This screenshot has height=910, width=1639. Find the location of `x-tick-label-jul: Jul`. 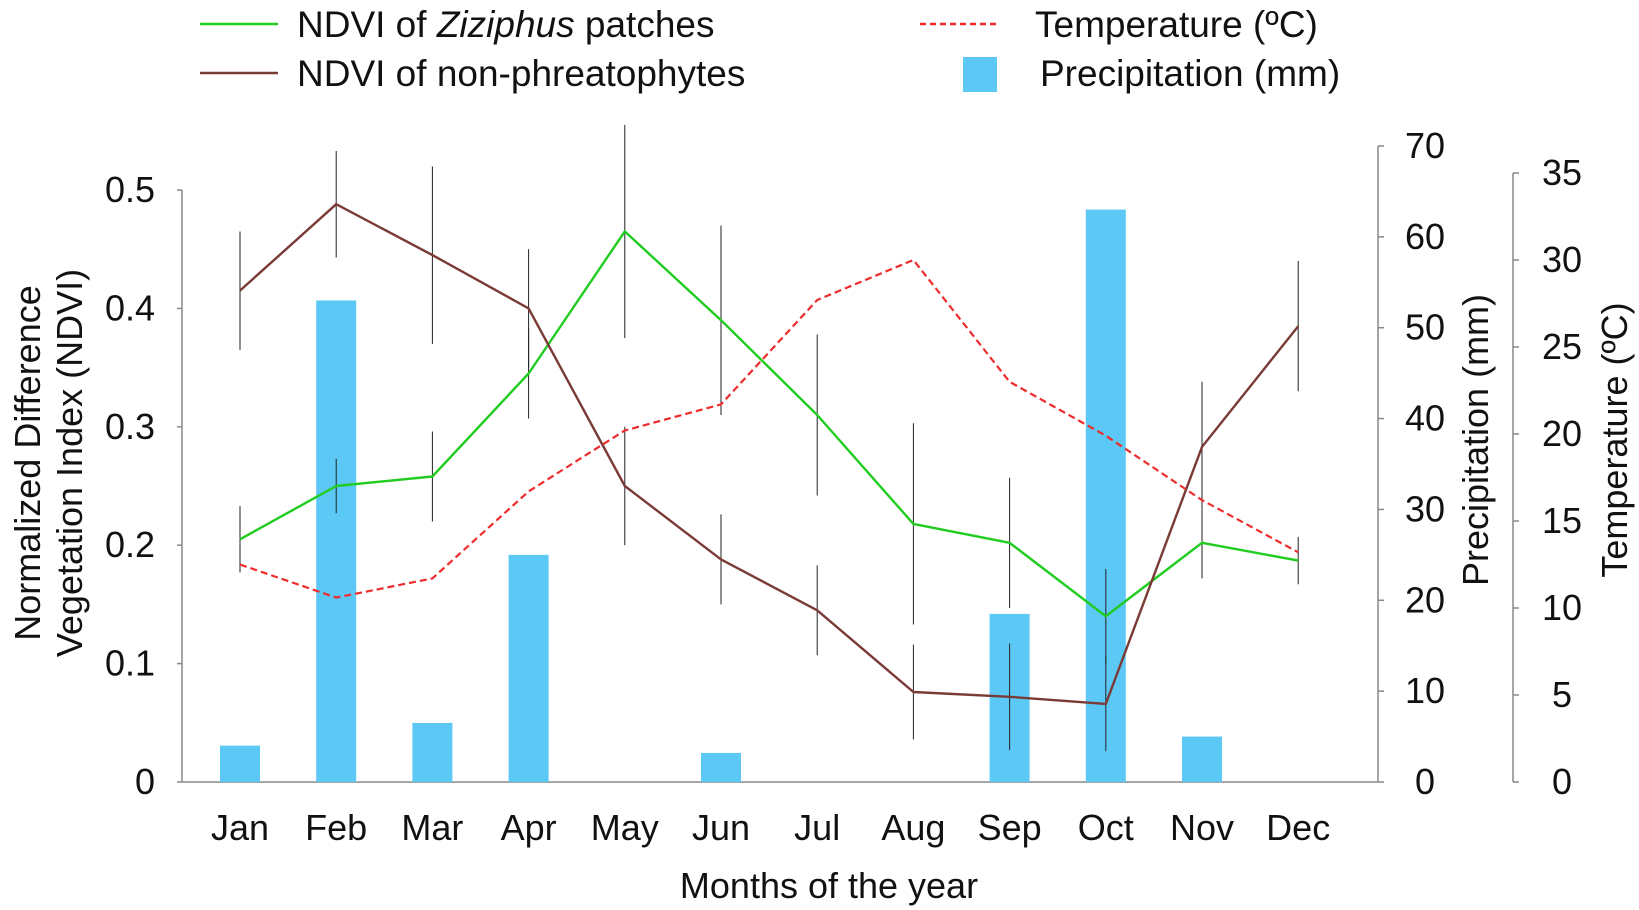

x-tick-label-jul: Jul is located at coordinates (817, 827).